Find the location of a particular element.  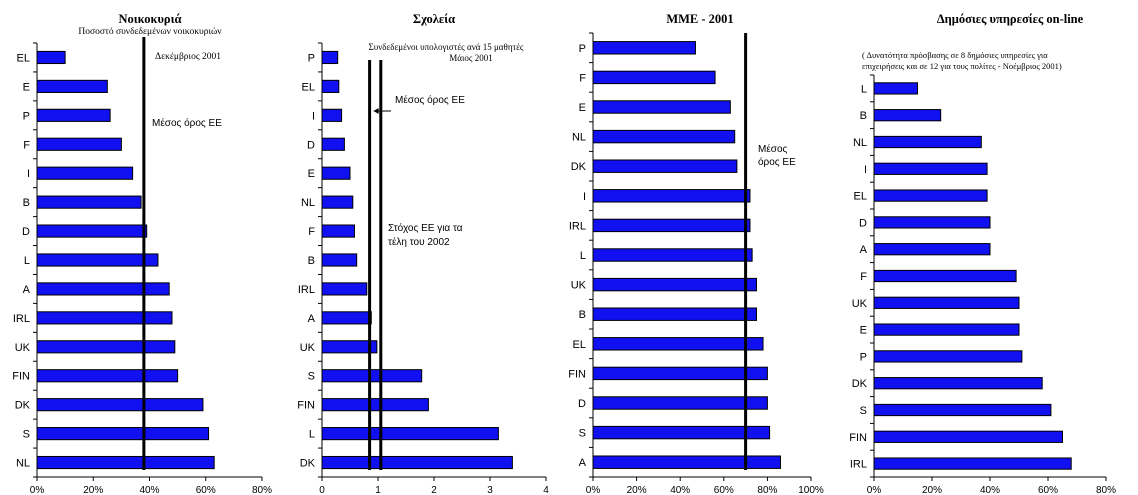

x-tick-label: 2 is located at coordinates (434, 490).